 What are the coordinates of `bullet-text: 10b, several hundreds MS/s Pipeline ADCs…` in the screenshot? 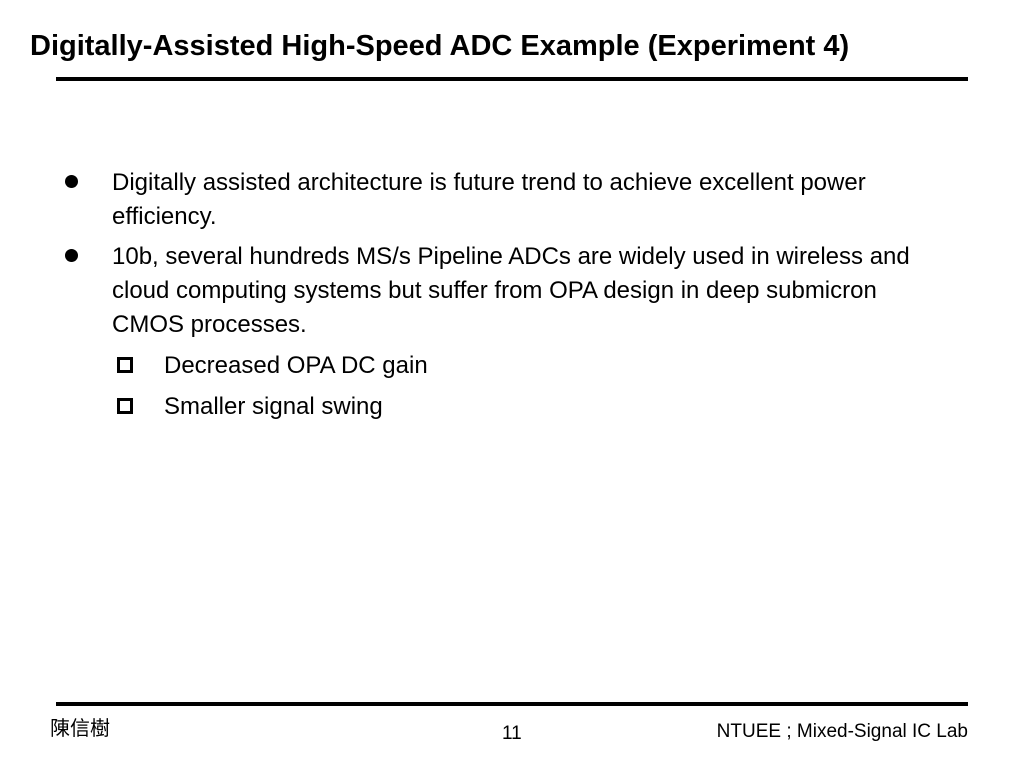 It's located at (511, 290).